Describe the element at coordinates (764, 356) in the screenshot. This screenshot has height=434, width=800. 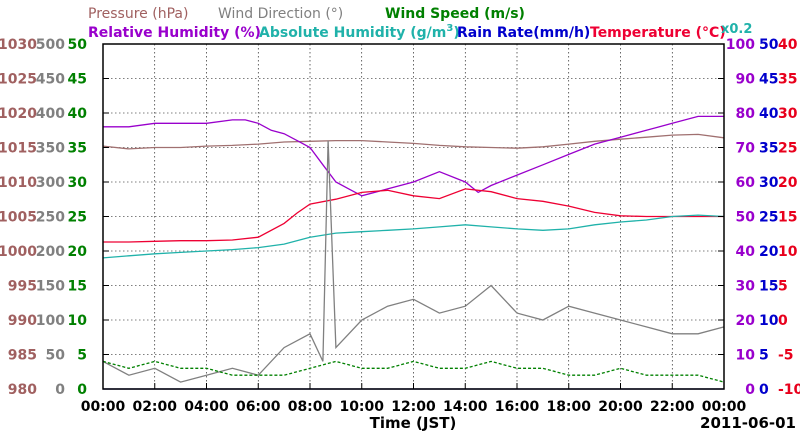
I see `tick-label-rain-rate: 5` at that location.